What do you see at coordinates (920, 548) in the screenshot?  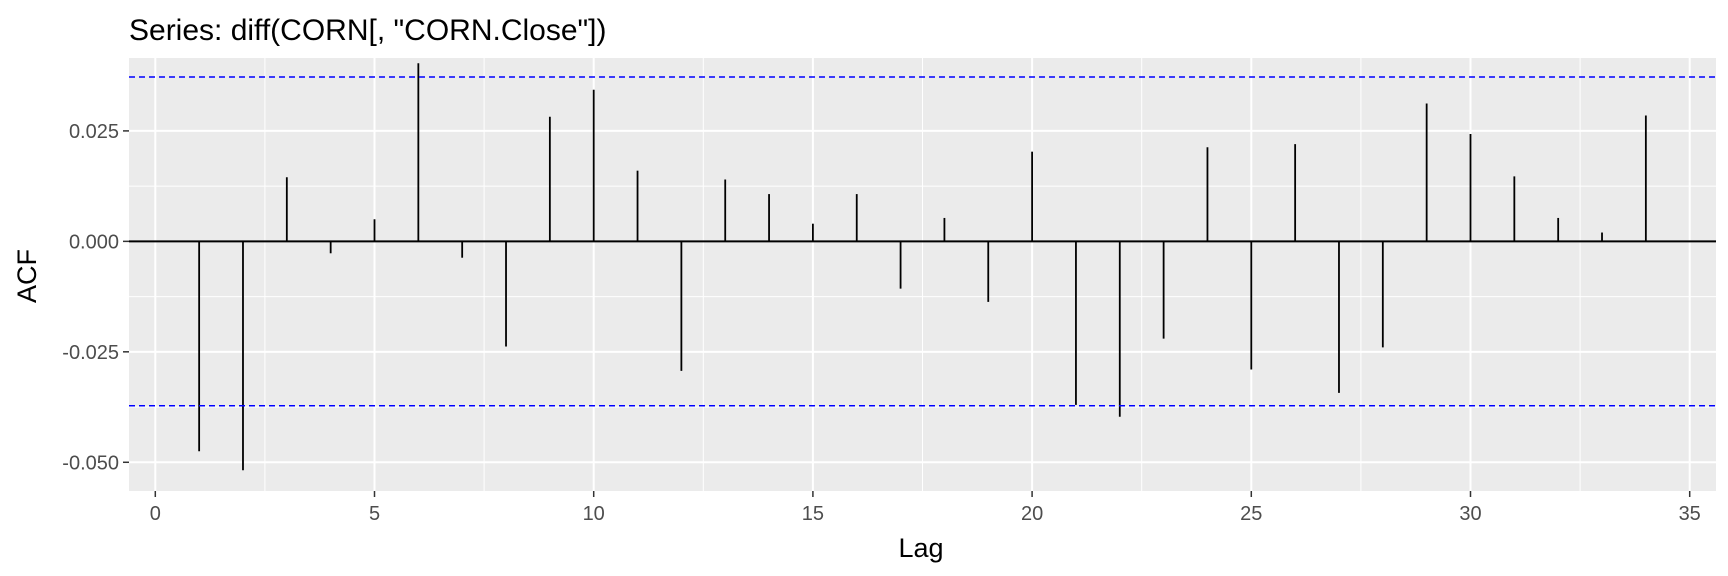 I see `x-axis-title: Lag` at bounding box center [920, 548].